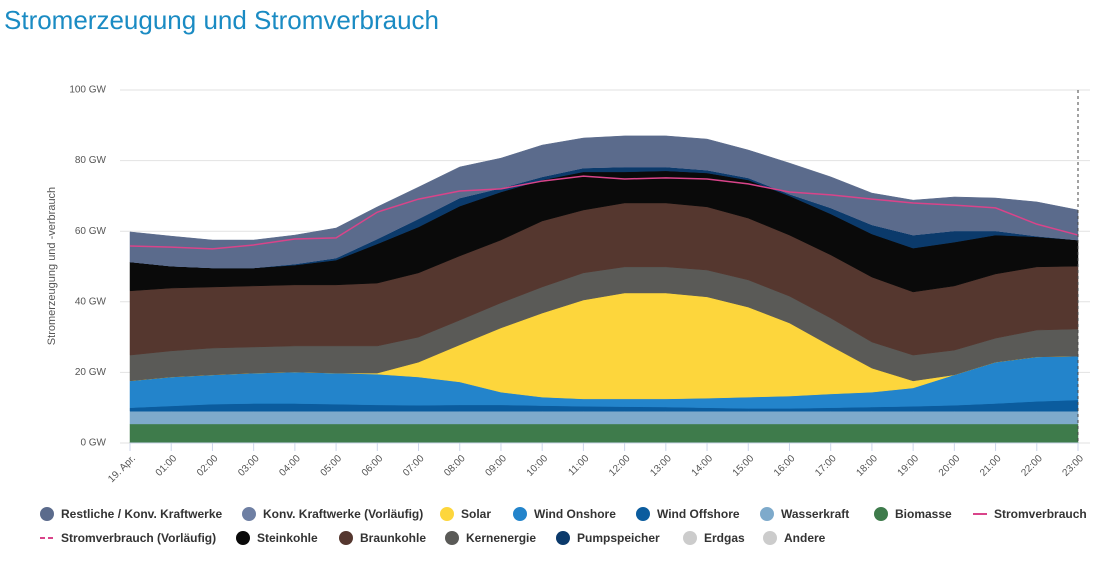 Image resolution: width=1099 pixels, height=566 pixels. I want to click on x-tick-label: 19. Apr., so click(122, 469).